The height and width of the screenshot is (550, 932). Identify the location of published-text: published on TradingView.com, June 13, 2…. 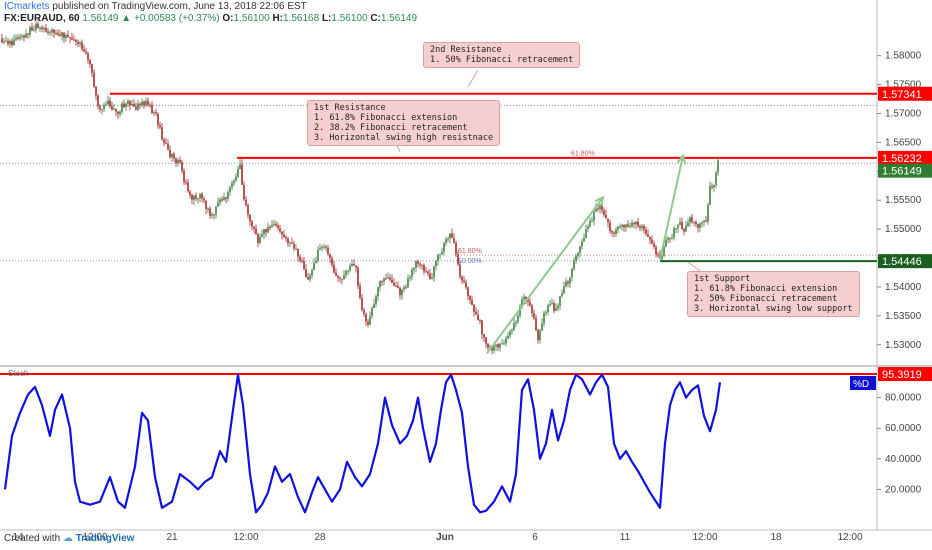
(179, 6).